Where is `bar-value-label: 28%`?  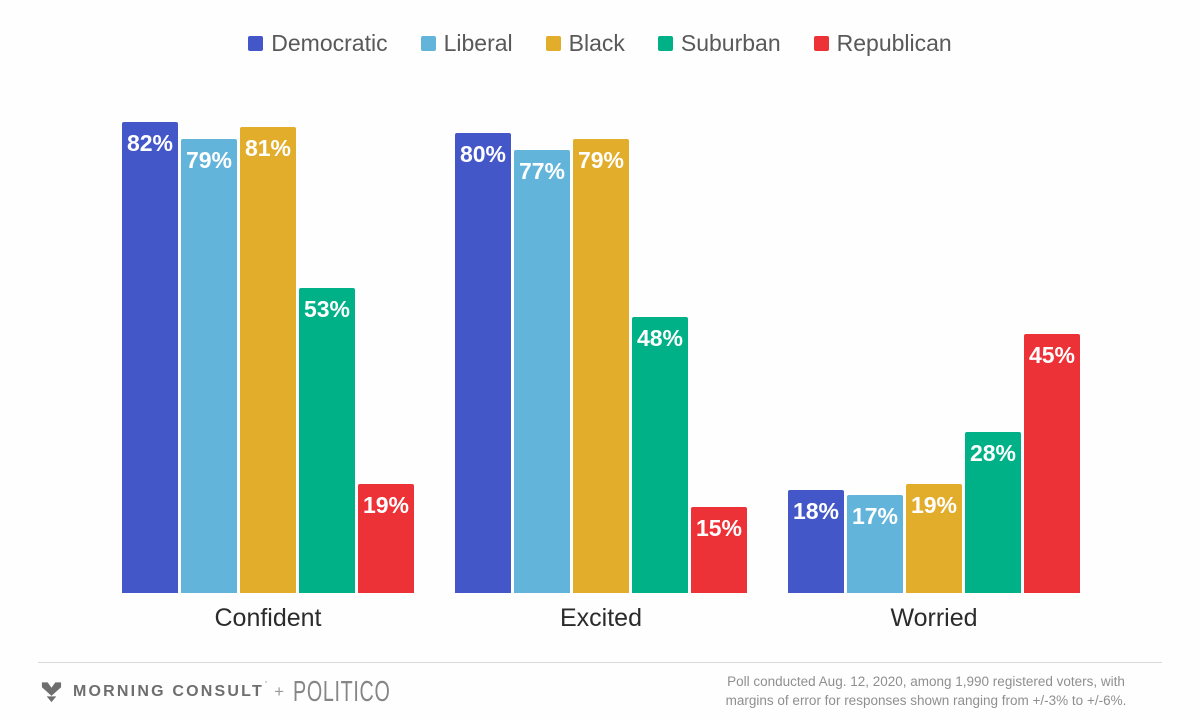 bar-value-label: 28% is located at coordinates (993, 453).